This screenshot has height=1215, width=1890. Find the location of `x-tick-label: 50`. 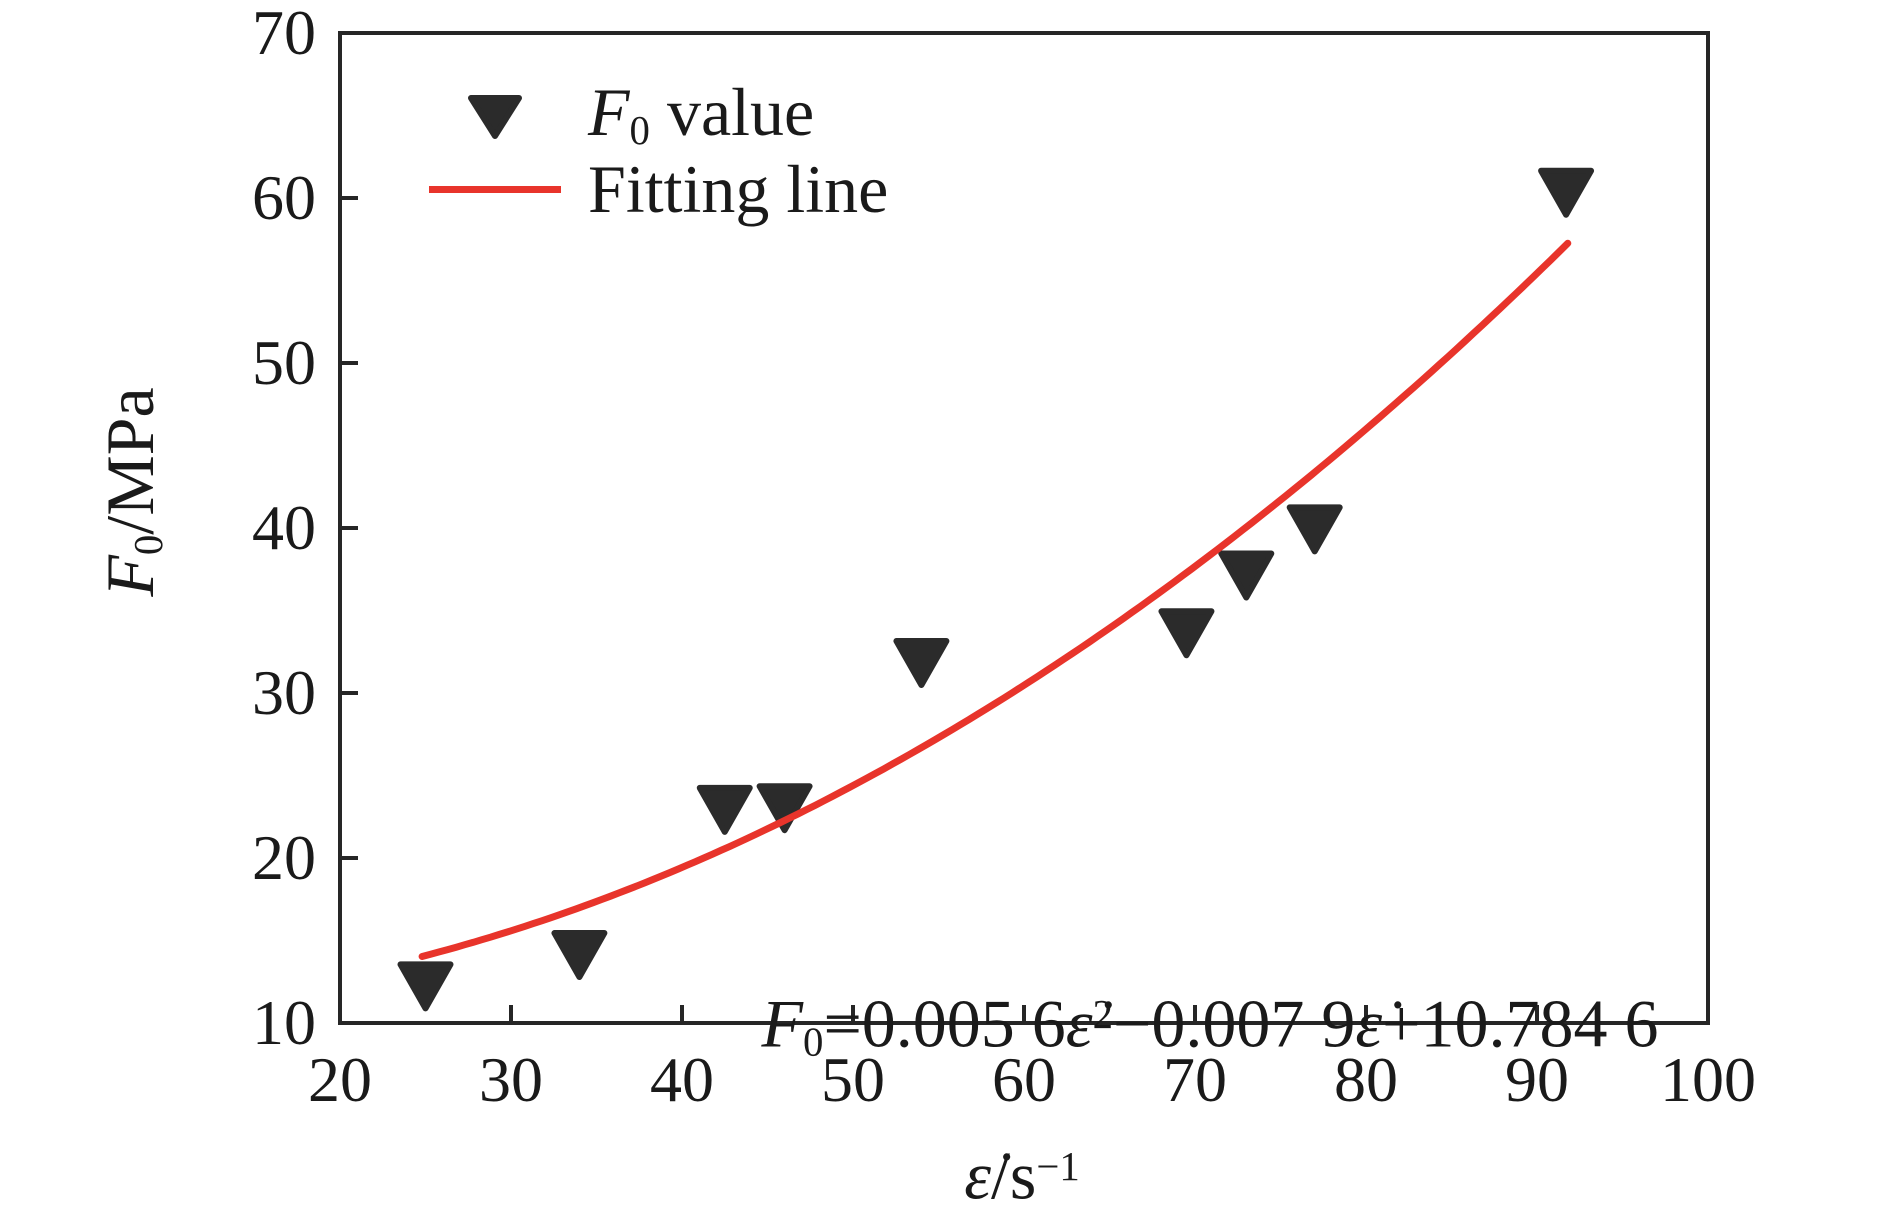

x-tick-label: 50 is located at coordinates (853, 1079).